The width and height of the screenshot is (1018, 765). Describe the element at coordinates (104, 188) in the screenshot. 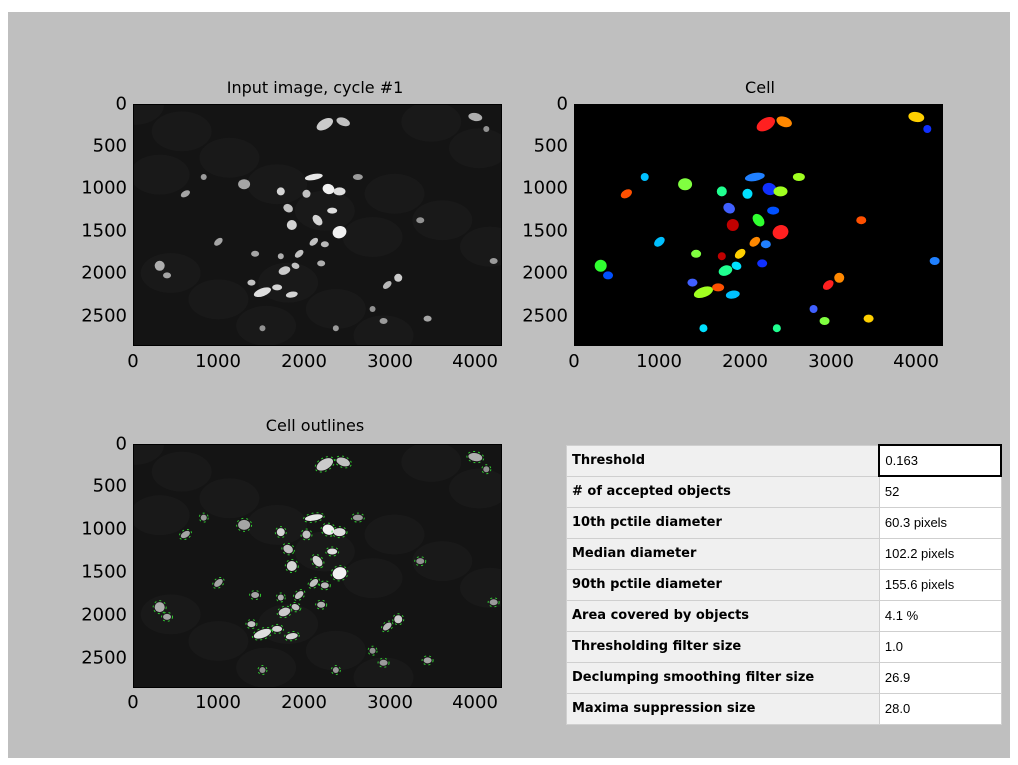

I see `y-tick: 1000` at that location.